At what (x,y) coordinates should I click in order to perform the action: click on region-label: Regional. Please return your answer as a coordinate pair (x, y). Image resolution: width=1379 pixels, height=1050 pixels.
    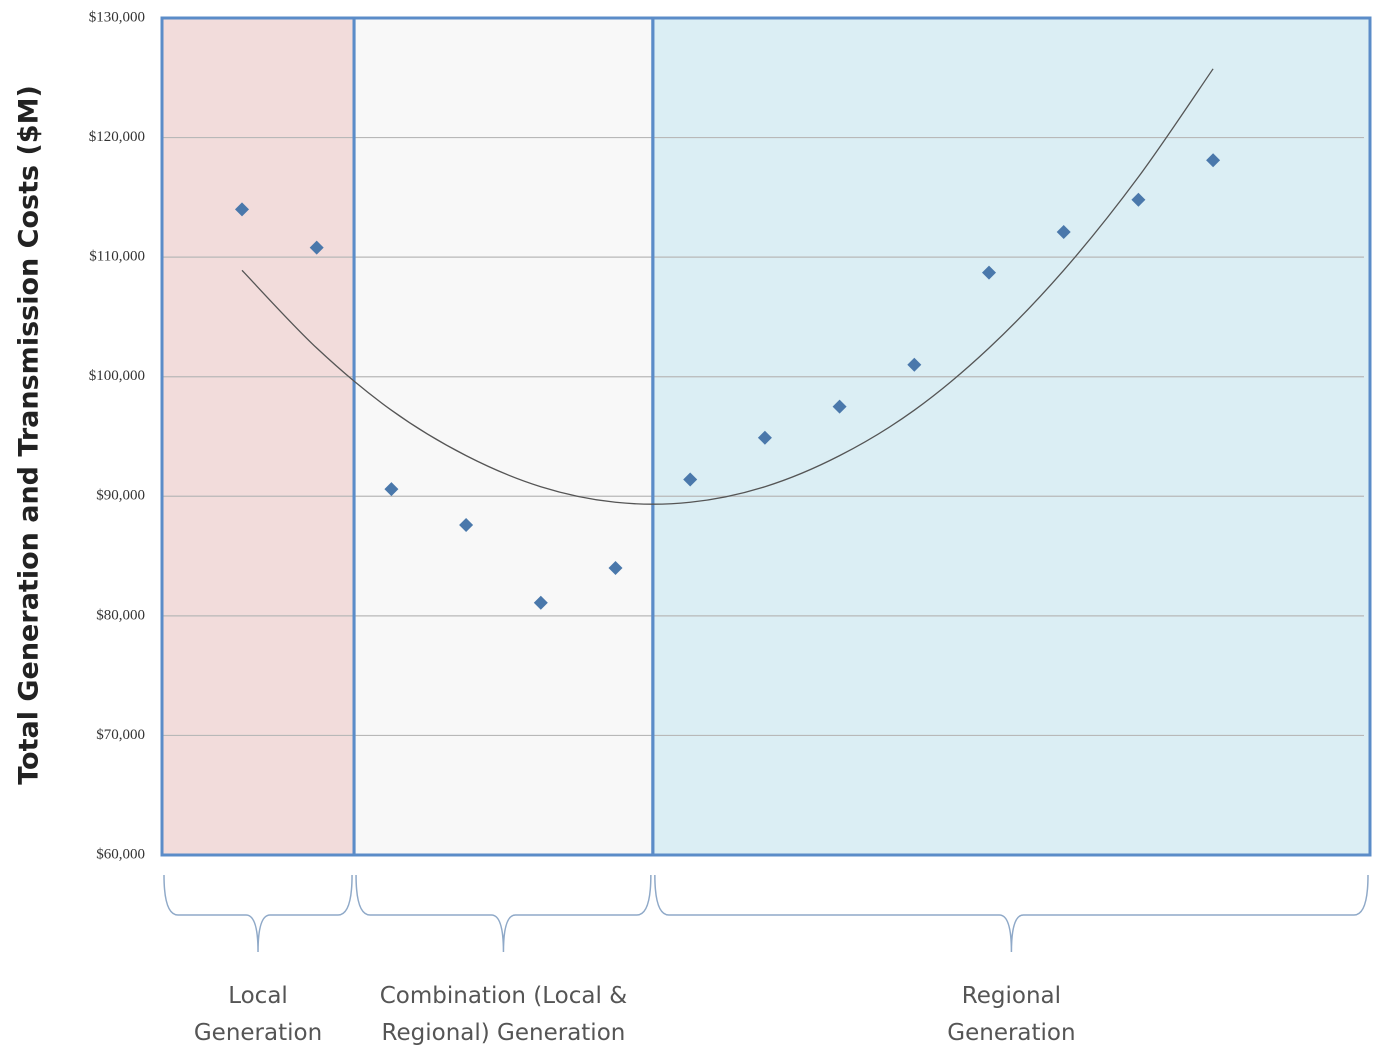
    Looking at the image, I should click on (1011, 996).